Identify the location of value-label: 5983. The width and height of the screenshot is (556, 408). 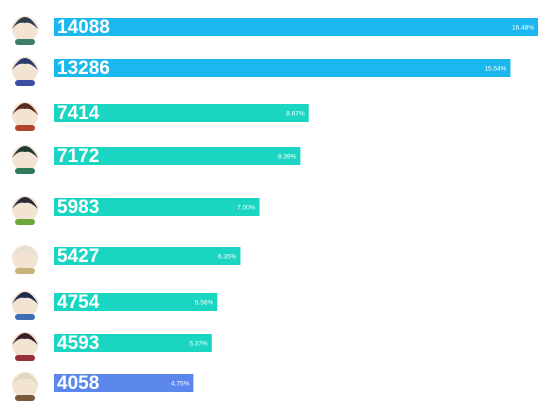
(78, 207).